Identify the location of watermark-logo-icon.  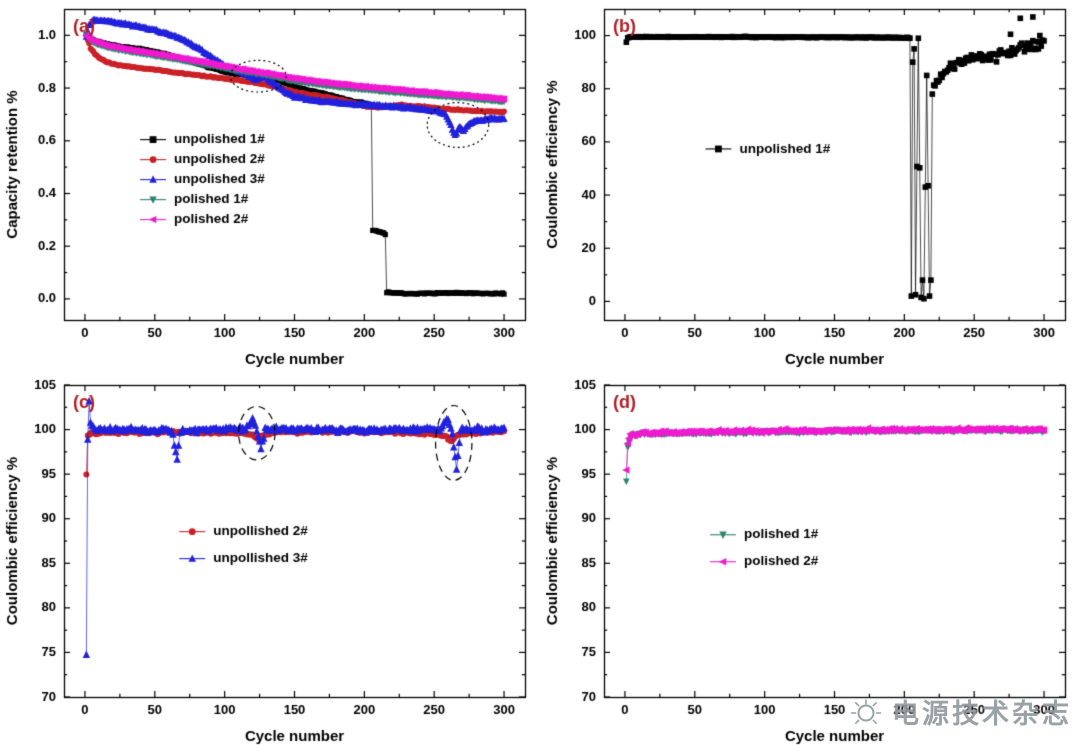
(866, 711).